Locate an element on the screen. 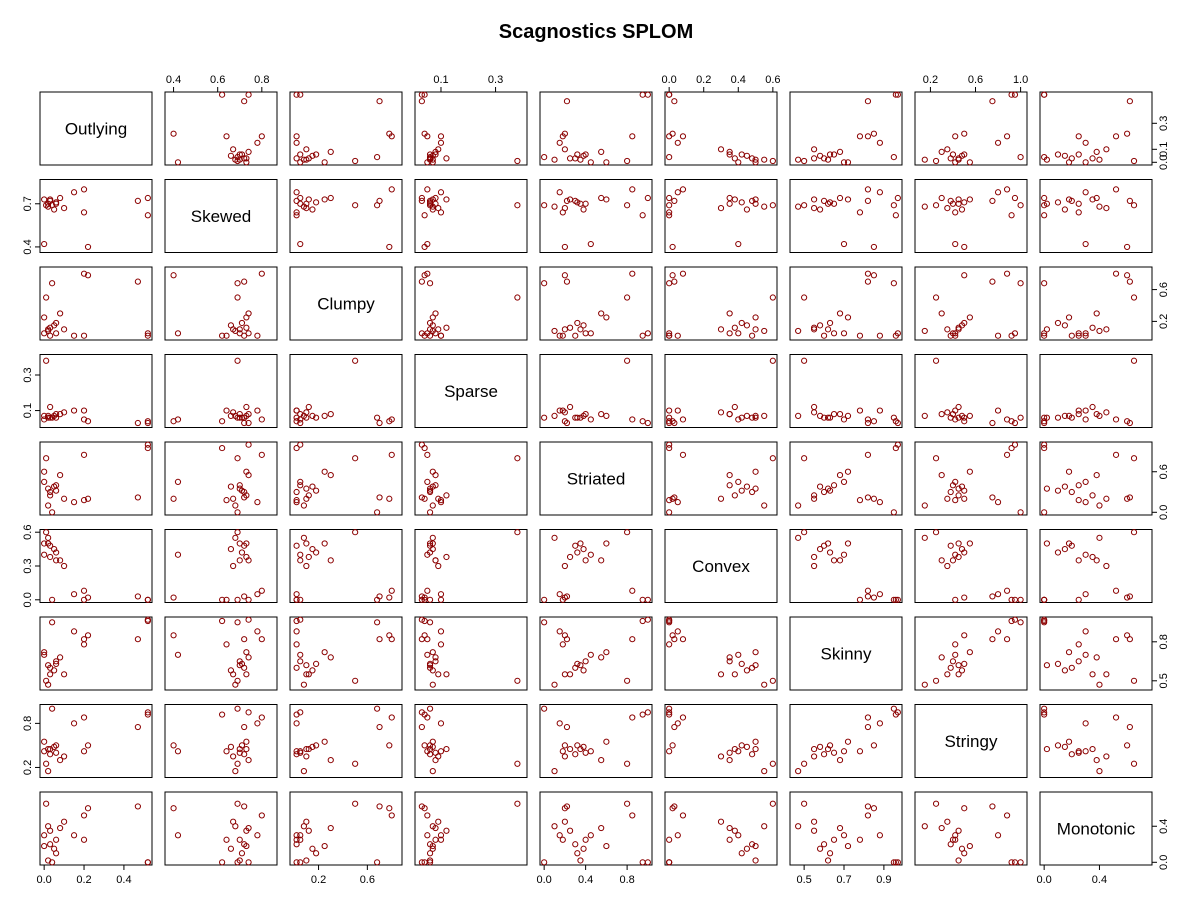  x-tick-label: 1.0 is located at coordinates (1020, 80).